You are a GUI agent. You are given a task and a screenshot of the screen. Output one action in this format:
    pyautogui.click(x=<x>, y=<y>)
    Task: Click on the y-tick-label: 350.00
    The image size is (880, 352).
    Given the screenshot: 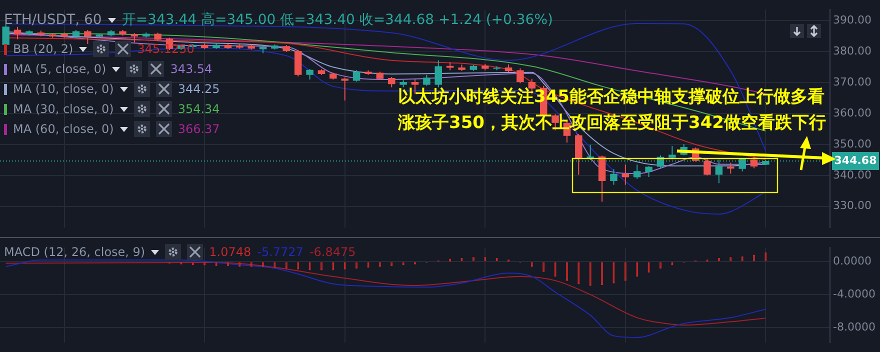 What is the action you would take?
    pyautogui.click(x=852, y=143)
    